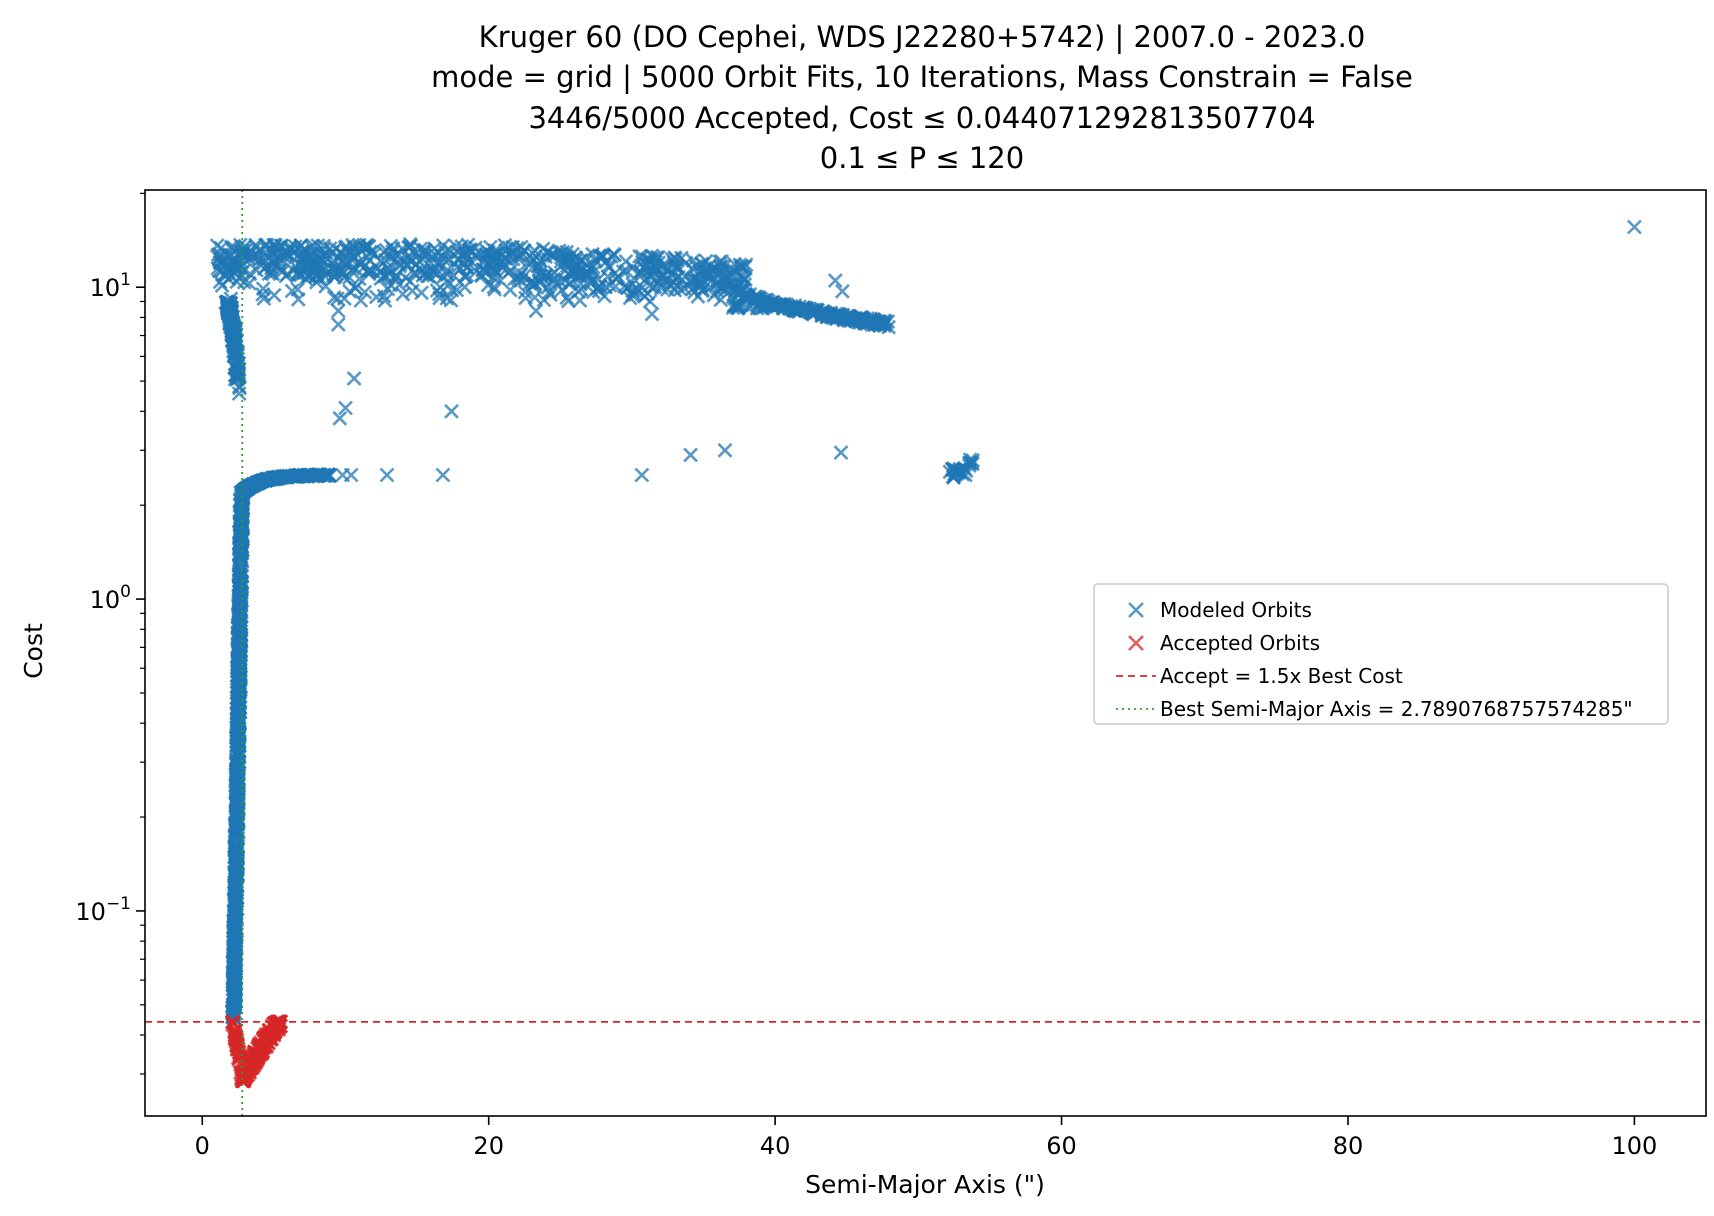 The height and width of the screenshot is (1216, 1714). Describe the element at coordinates (925, 1184) in the screenshot. I see `x-axis-label: Semi-Major Axis (")` at that location.